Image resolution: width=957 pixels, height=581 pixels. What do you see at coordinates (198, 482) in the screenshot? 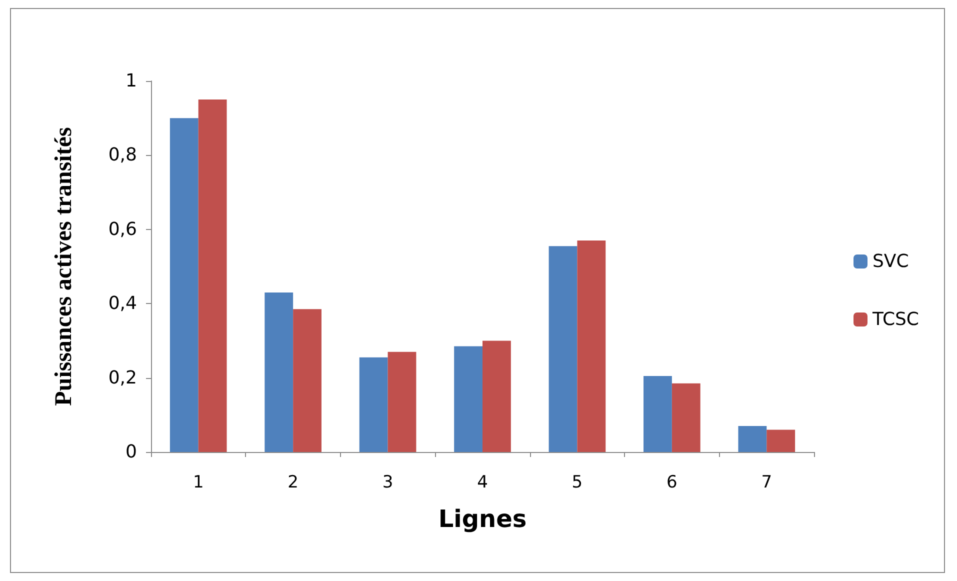
I see `x-tick-label: 1` at bounding box center [198, 482].